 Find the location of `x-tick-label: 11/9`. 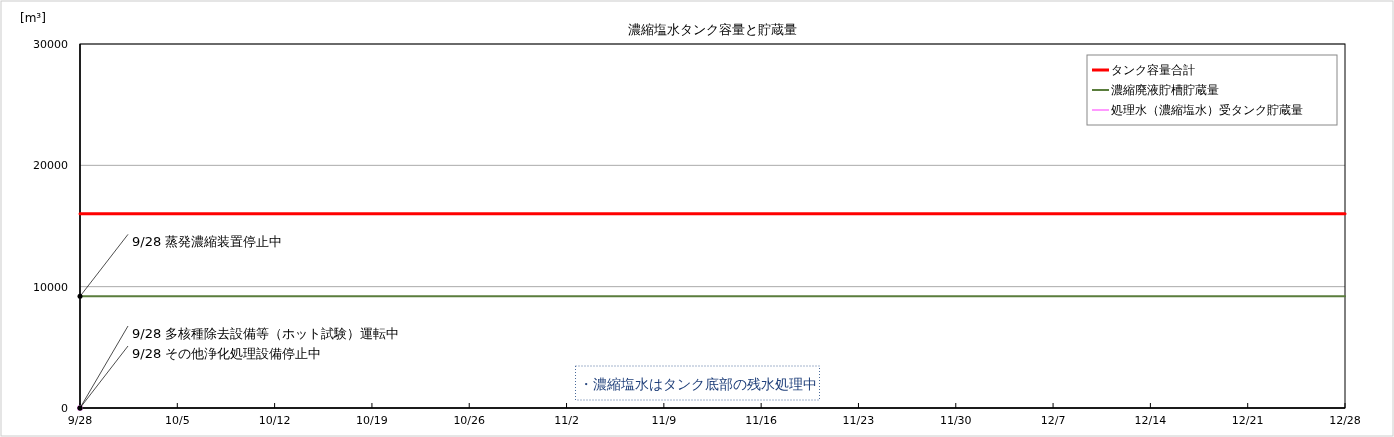

x-tick-label: 11/9 is located at coordinates (664, 420).